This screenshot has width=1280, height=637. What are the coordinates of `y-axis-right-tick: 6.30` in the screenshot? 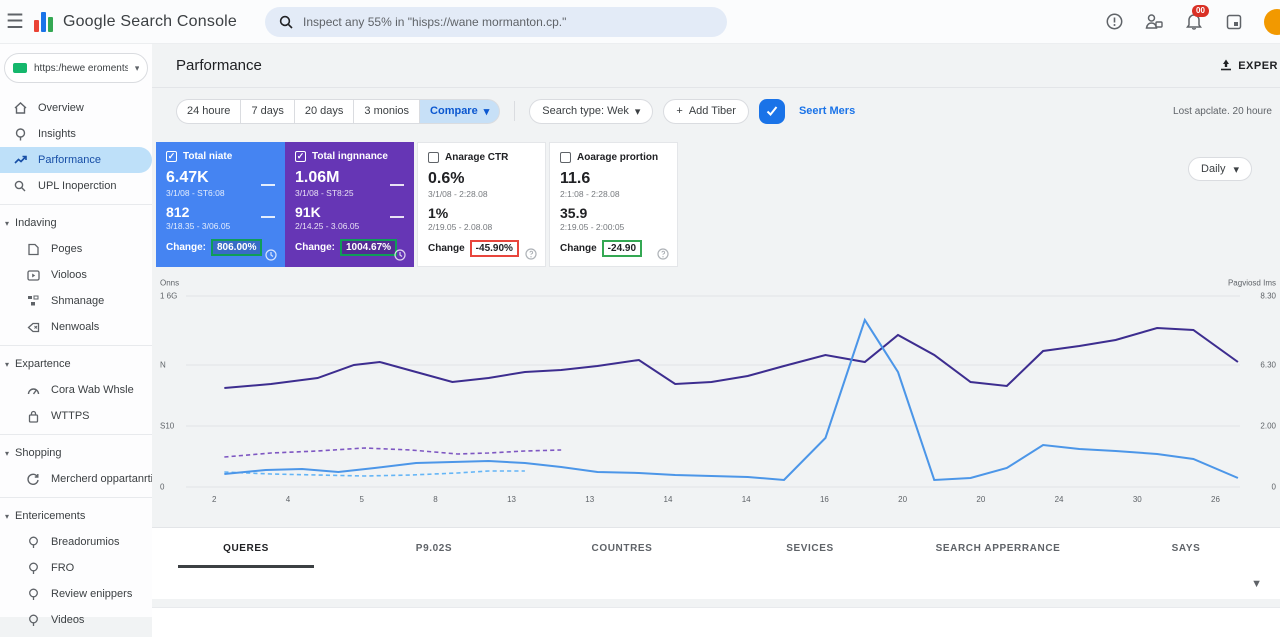 It's located at (1268, 365).